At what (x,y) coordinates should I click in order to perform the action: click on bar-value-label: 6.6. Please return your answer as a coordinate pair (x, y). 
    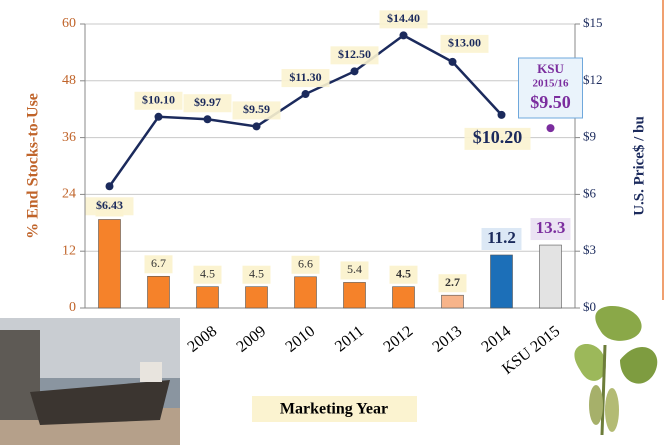
    Looking at the image, I should click on (305, 264).